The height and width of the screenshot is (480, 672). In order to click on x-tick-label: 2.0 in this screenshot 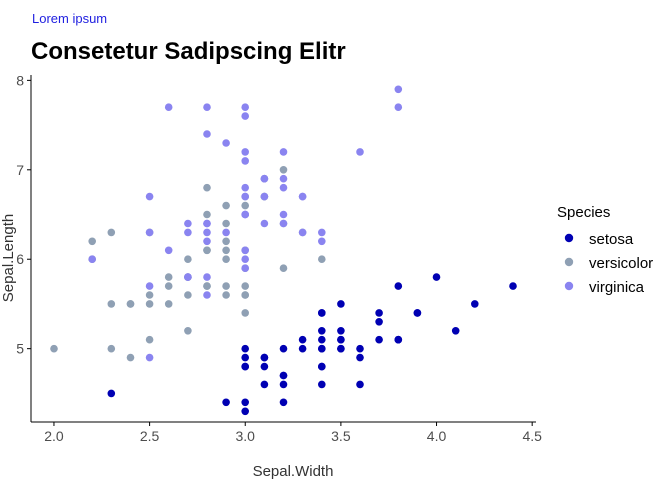, I will do `click(54, 436)`.